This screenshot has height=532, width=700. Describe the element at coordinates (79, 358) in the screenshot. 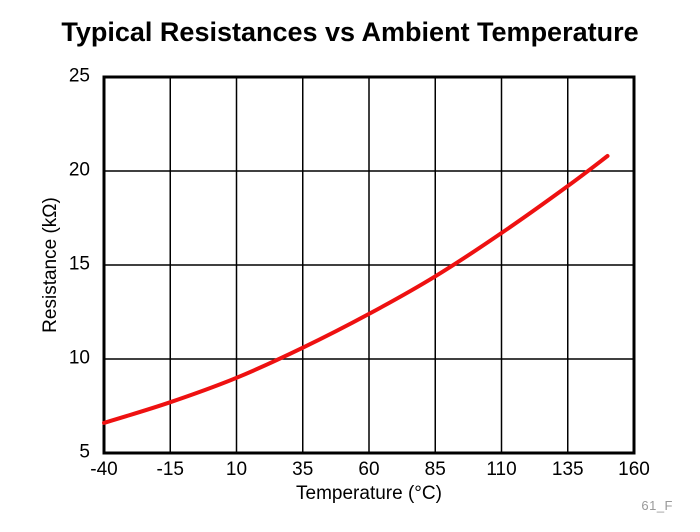

I see `y-tick-label: 10` at that location.